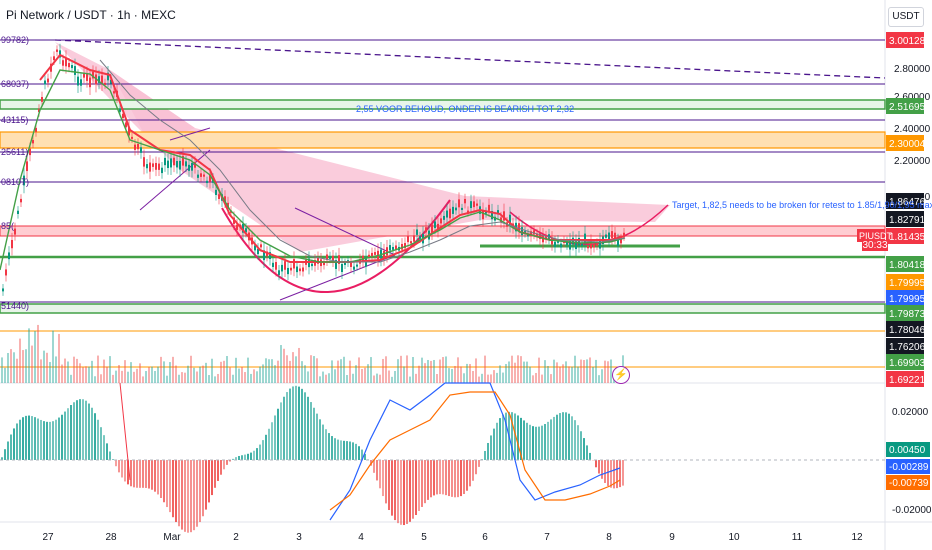 The height and width of the screenshot is (550, 932). I want to click on left-level-label: 43115), so click(14, 120).